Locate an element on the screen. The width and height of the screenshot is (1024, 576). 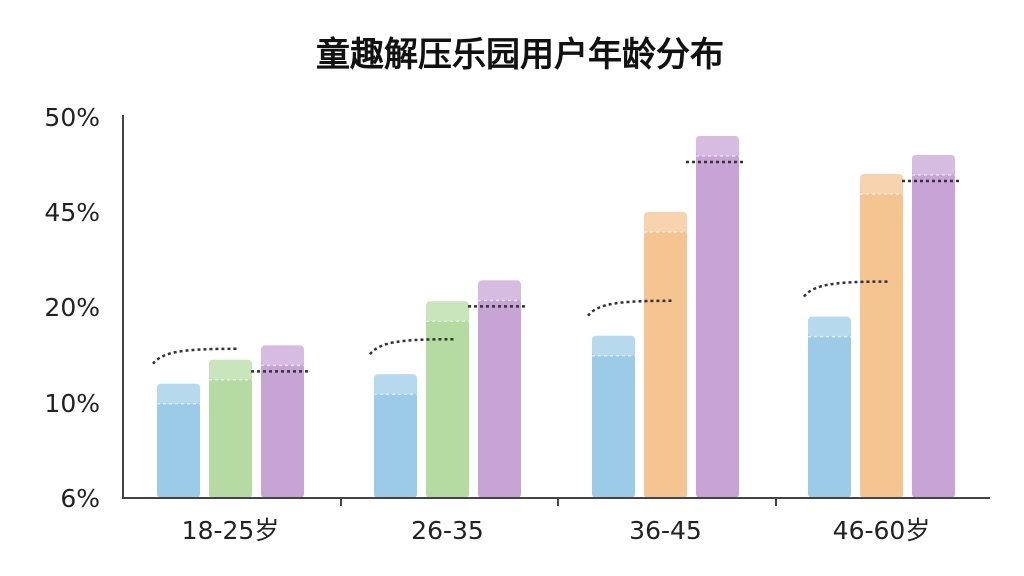
y-tick-label: 50% is located at coordinates (72, 117).